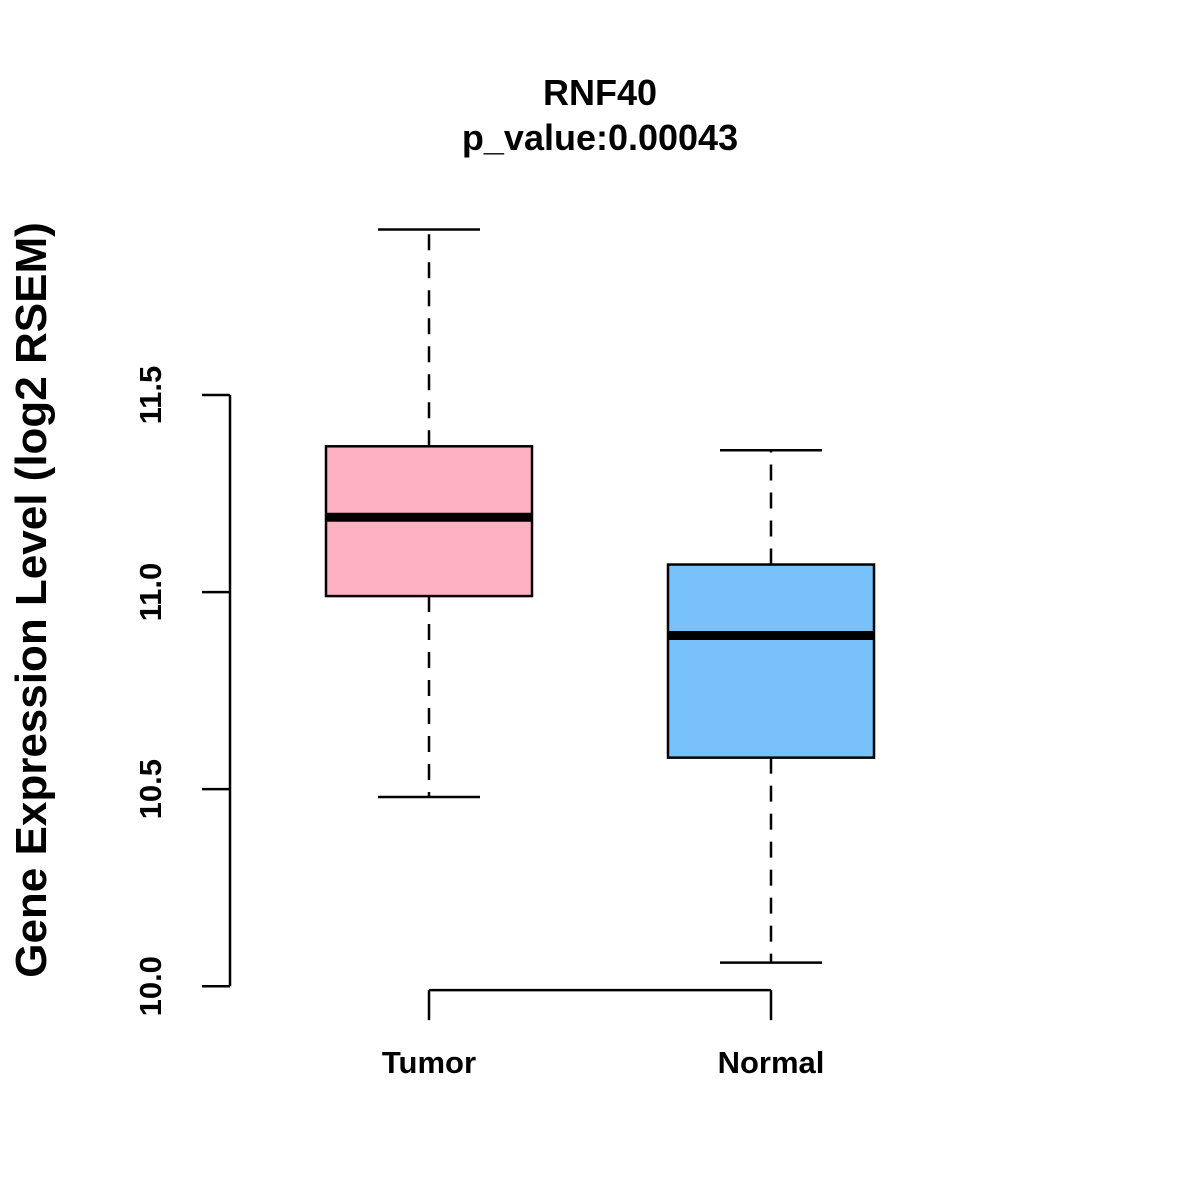 The width and height of the screenshot is (1200, 1200). I want to click on box-group-tumor, so click(429, 513).